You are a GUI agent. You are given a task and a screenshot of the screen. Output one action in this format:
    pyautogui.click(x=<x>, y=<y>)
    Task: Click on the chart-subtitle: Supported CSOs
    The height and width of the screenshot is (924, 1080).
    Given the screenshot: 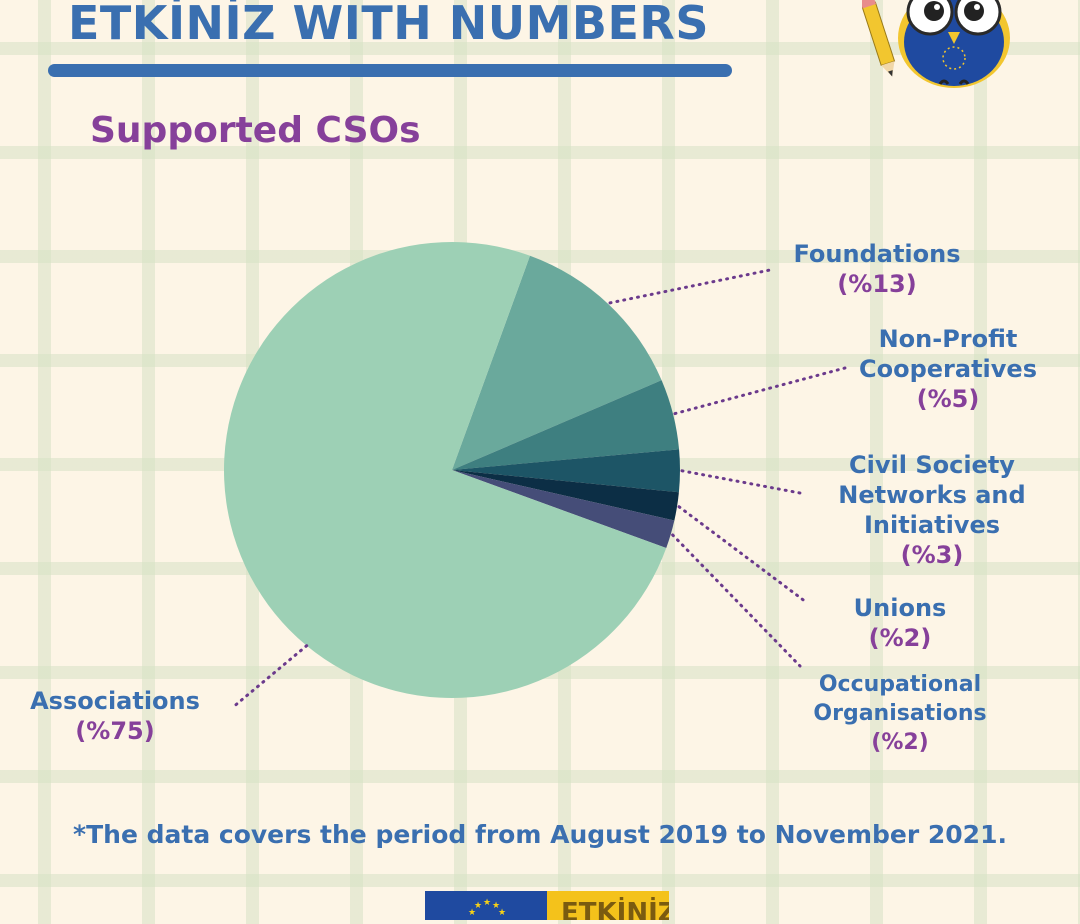 What is the action you would take?
    pyautogui.click(x=255, y=130)
    